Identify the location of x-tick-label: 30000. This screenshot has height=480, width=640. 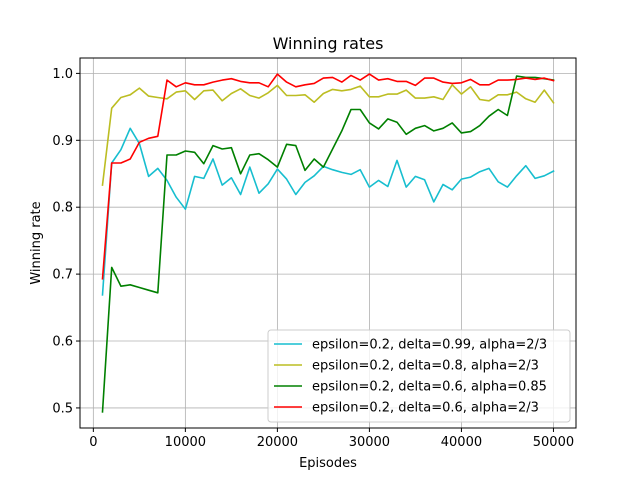
(369, 442).